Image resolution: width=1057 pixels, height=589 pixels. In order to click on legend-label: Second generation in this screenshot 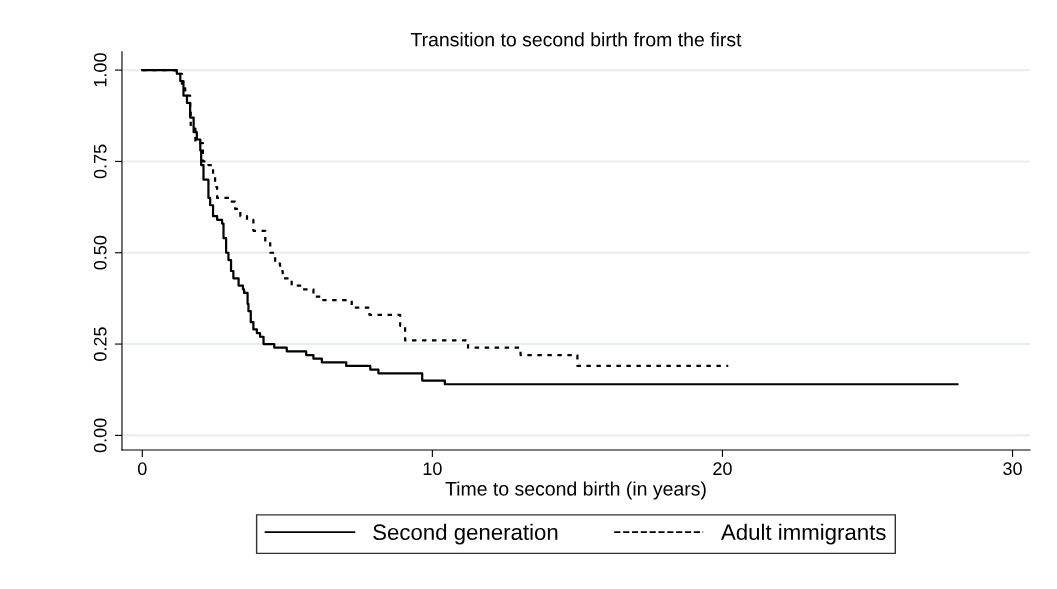, I will do `click(465, 534)`.